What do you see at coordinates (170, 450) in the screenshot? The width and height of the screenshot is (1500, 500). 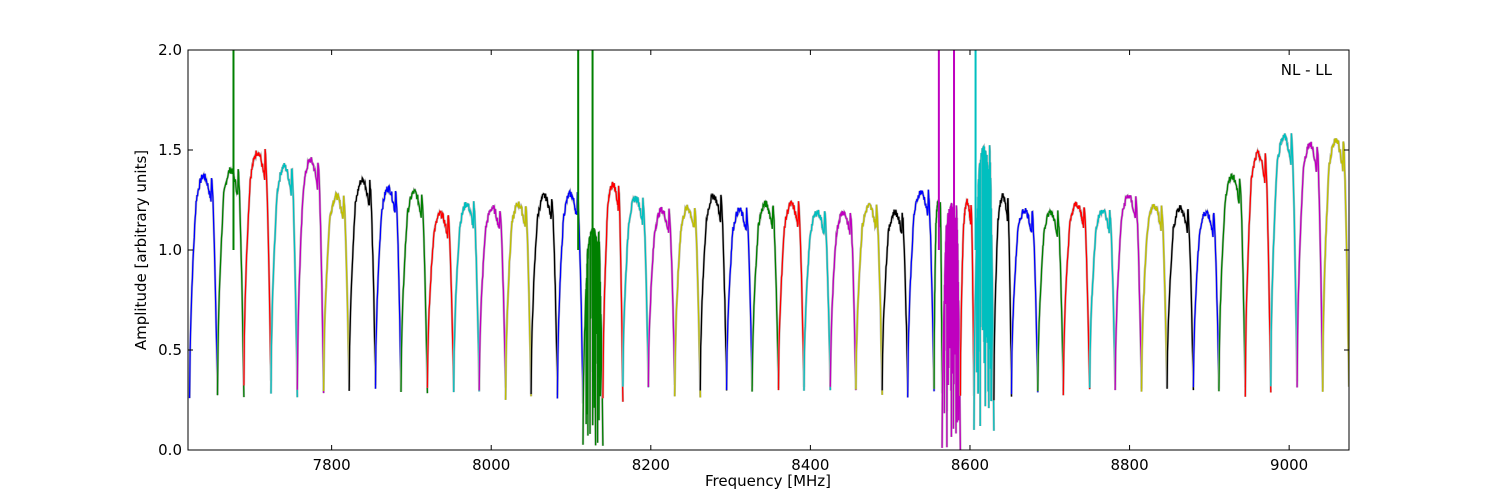 I see `y-tick-label: 0.0` at bounding box center [170, 450].